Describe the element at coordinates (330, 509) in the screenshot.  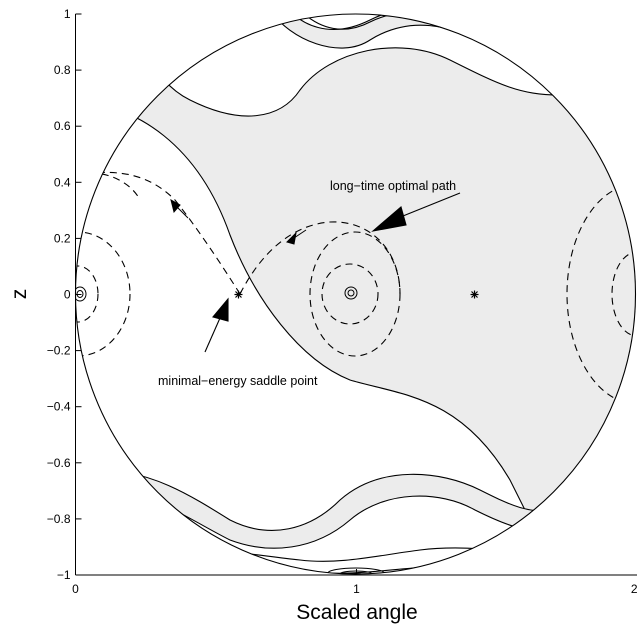
I see `lower-shaded-band` at that location.